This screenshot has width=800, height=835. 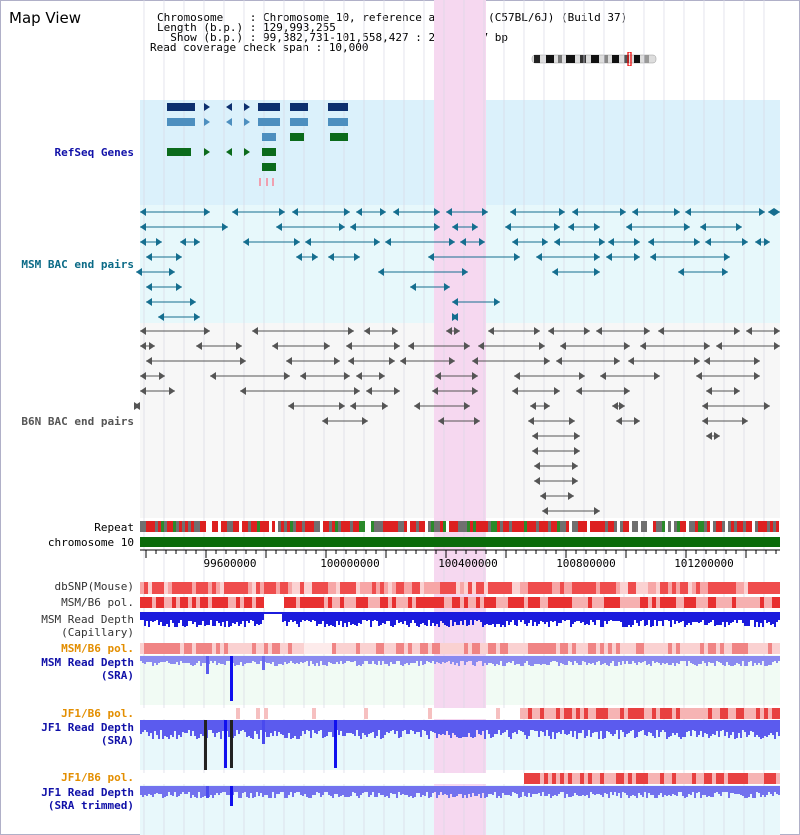 What do you see at coordinates (87, 662) in the screenshot?
I see `track-label-msm-depth-sra-1: MSM Read Depth` at bounding box center [87, 662].